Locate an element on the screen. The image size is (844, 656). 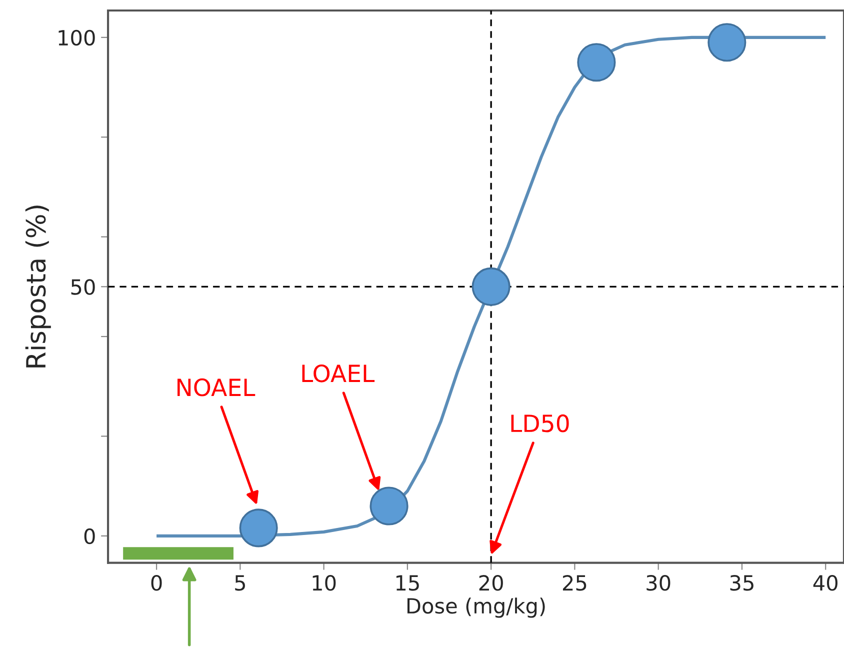
x-tick-label: 0 is located at coordinates (156, 583).